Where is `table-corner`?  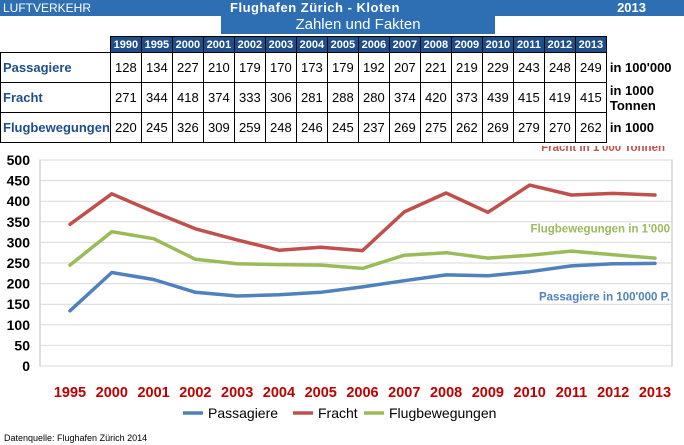 table-corner is located at coordinates (56, 45).